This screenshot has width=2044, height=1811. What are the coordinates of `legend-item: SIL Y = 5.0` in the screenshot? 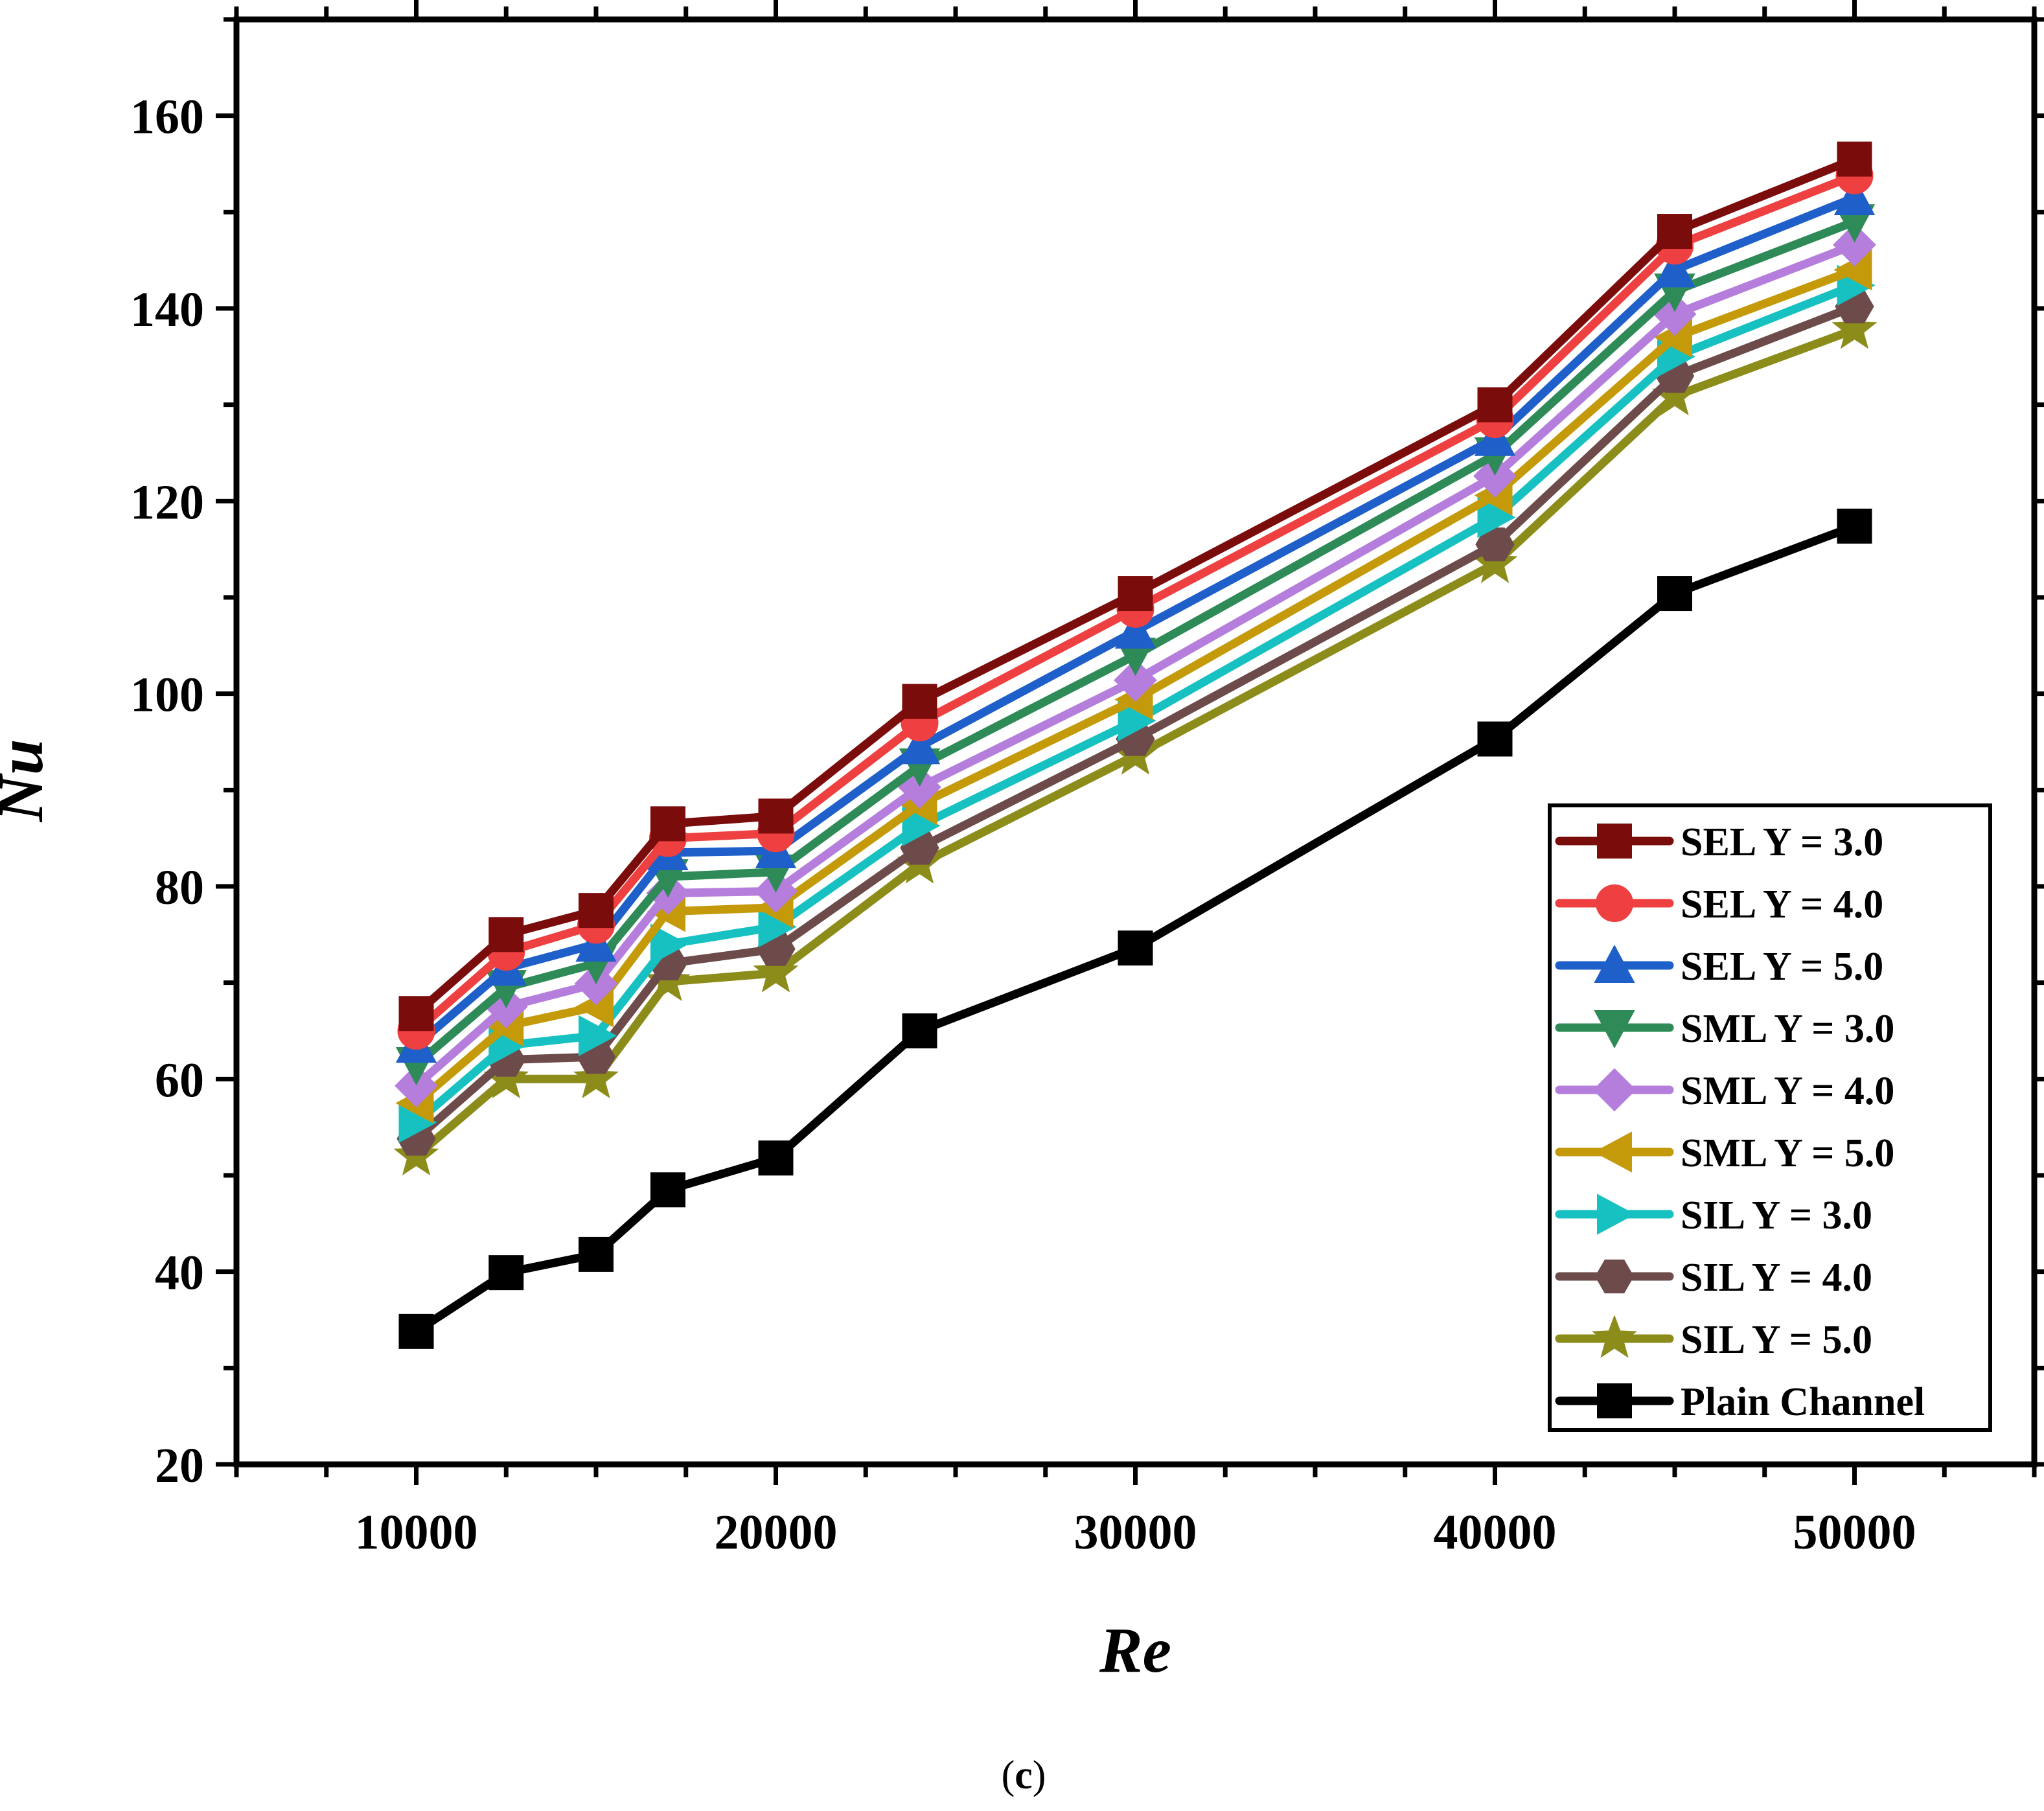 It's located at (1714, 1339).